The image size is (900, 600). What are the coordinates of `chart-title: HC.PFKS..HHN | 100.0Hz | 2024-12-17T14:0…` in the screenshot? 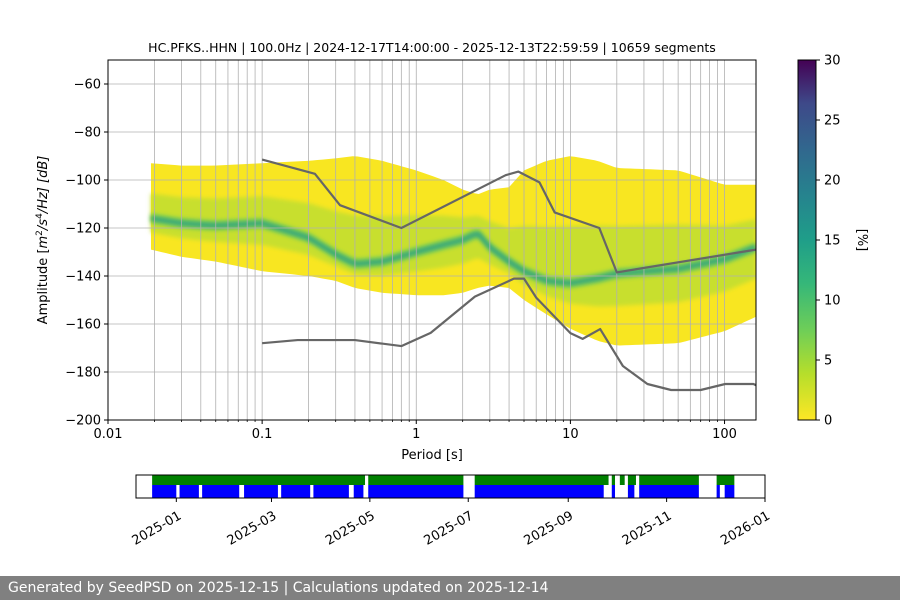 It's located at (432, 47).